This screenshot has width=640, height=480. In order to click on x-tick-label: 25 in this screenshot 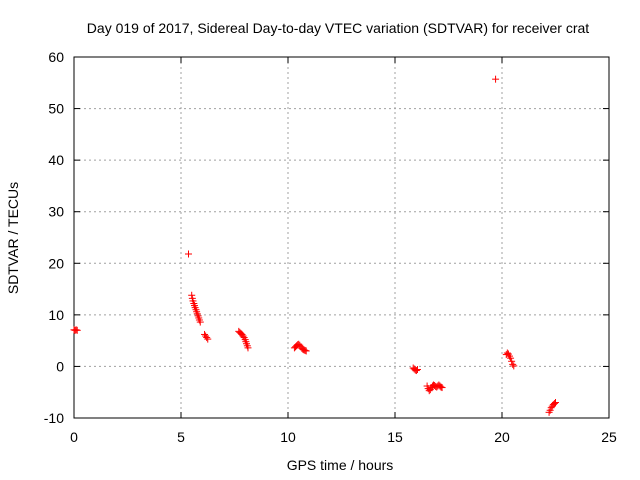, I will do `click(609, 437)`.